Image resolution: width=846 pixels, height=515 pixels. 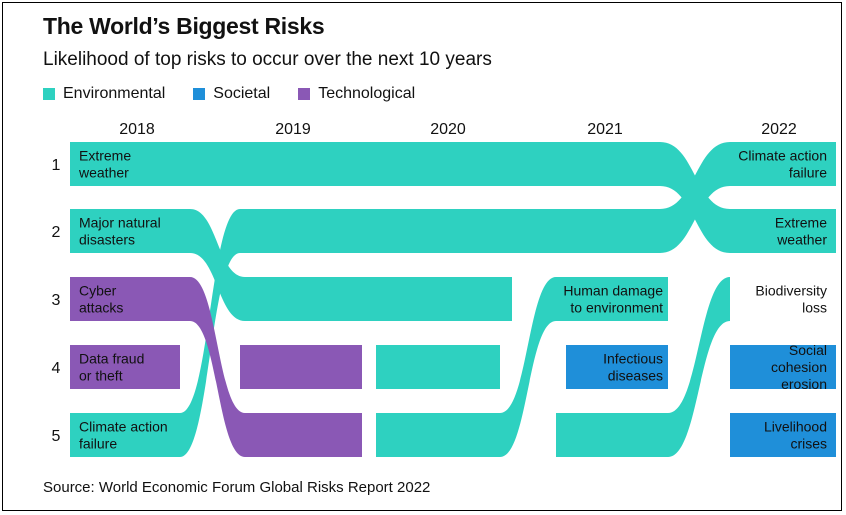 What do you see at coordinates (56, 436) in the screenshot?
I see `rank-label-5: 5` at bounding box center [56, 436].